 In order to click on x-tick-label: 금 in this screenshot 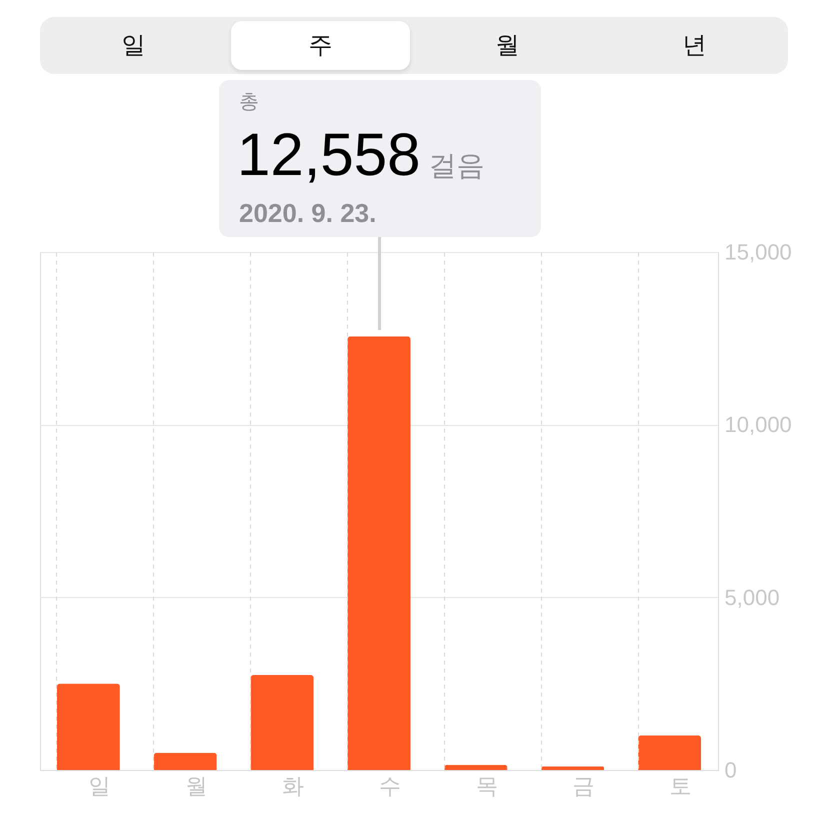, I will do `click(583, 787)`.